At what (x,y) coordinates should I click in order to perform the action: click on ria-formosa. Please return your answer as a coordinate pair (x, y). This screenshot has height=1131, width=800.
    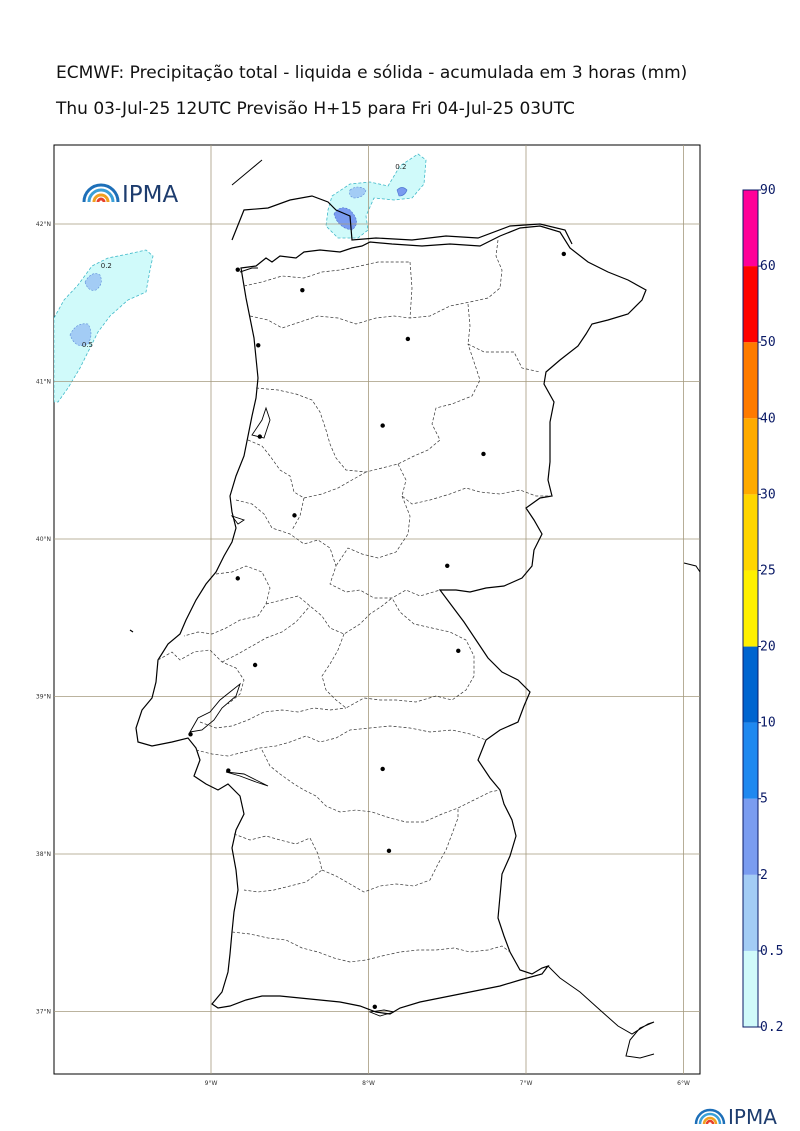
    Looking at the image, I should click on (381, 1013).